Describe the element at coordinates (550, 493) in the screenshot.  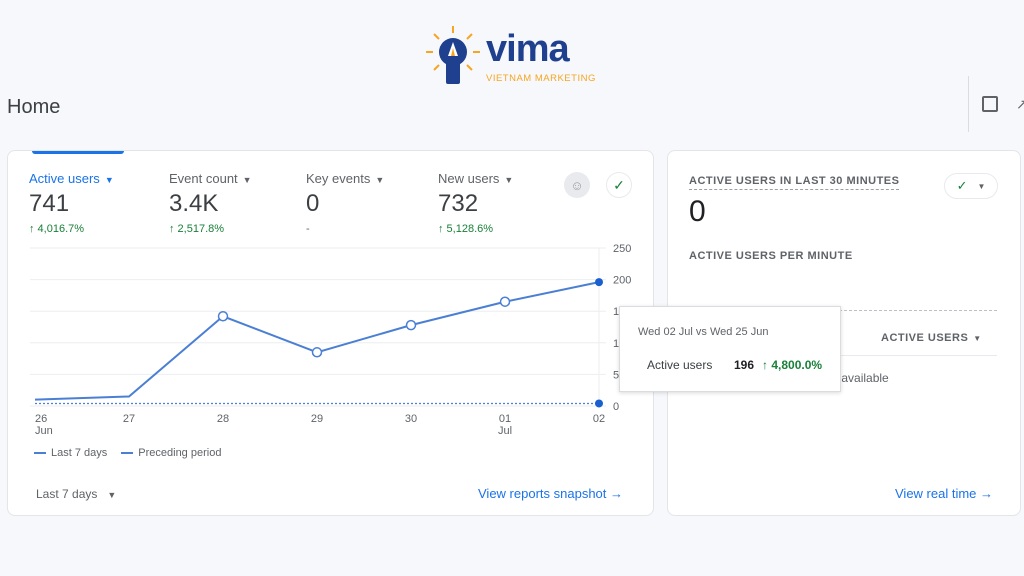
I see `view-reports-snapshot-link: View reports snapshot →` at that location.